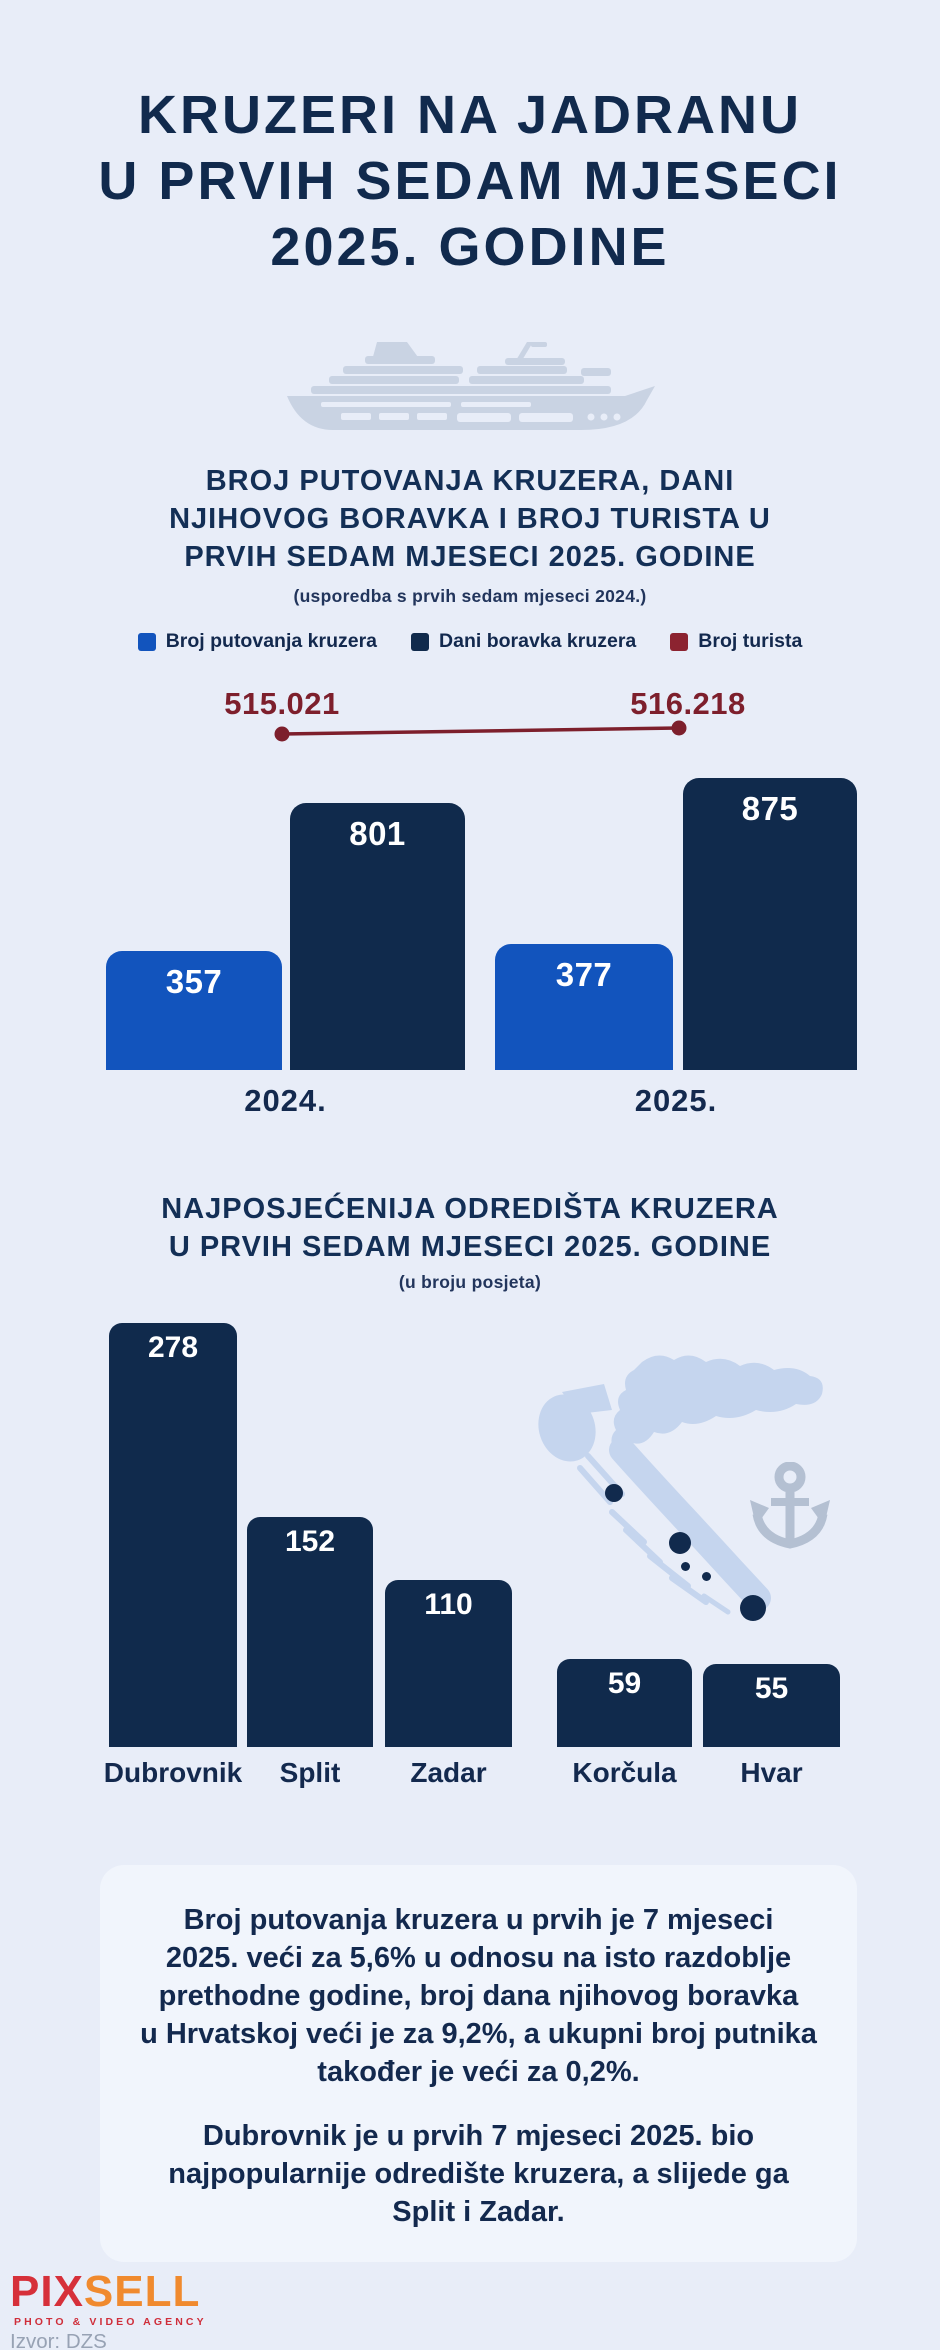 Image resolution: width=940 pixels, height=2350 pixels. I want to click on bar-dani-2024: 801, so click(377, 936).